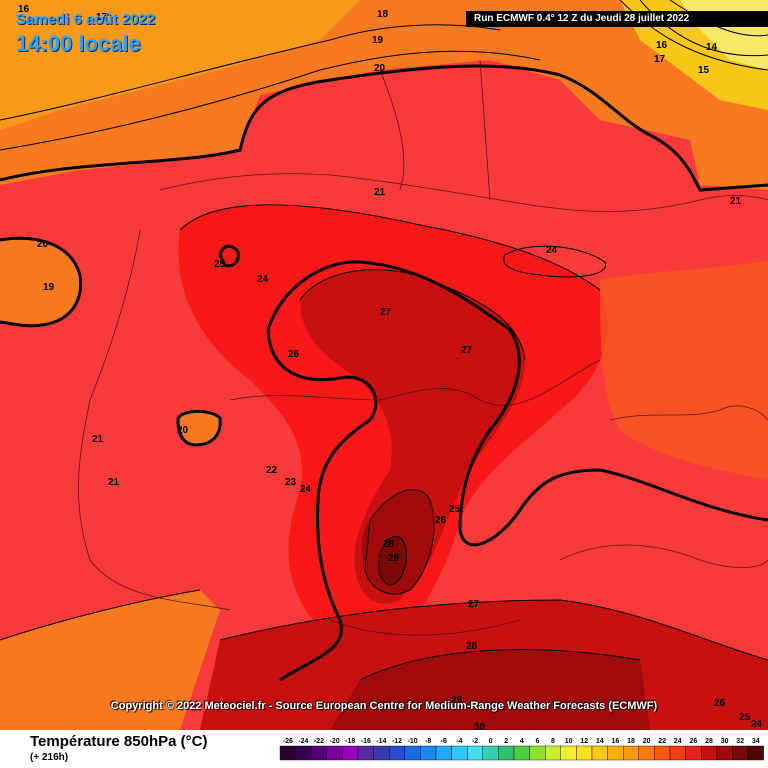  I want to click on label-26-se: 26, so click(720, 703).